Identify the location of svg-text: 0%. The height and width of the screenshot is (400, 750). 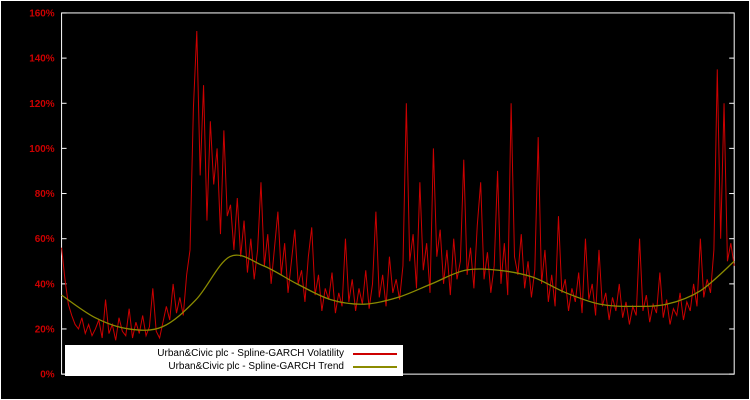
(47, 375).